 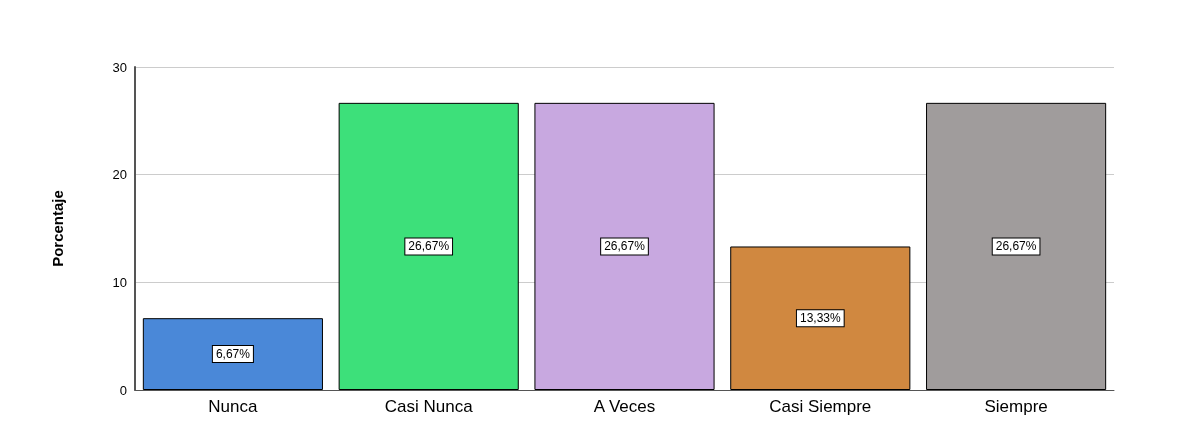 What do you see at coordinates (820, 406) in the screenshot?
I see `x-tick-label: Casi Siempre` at bounding box center [820, 406].